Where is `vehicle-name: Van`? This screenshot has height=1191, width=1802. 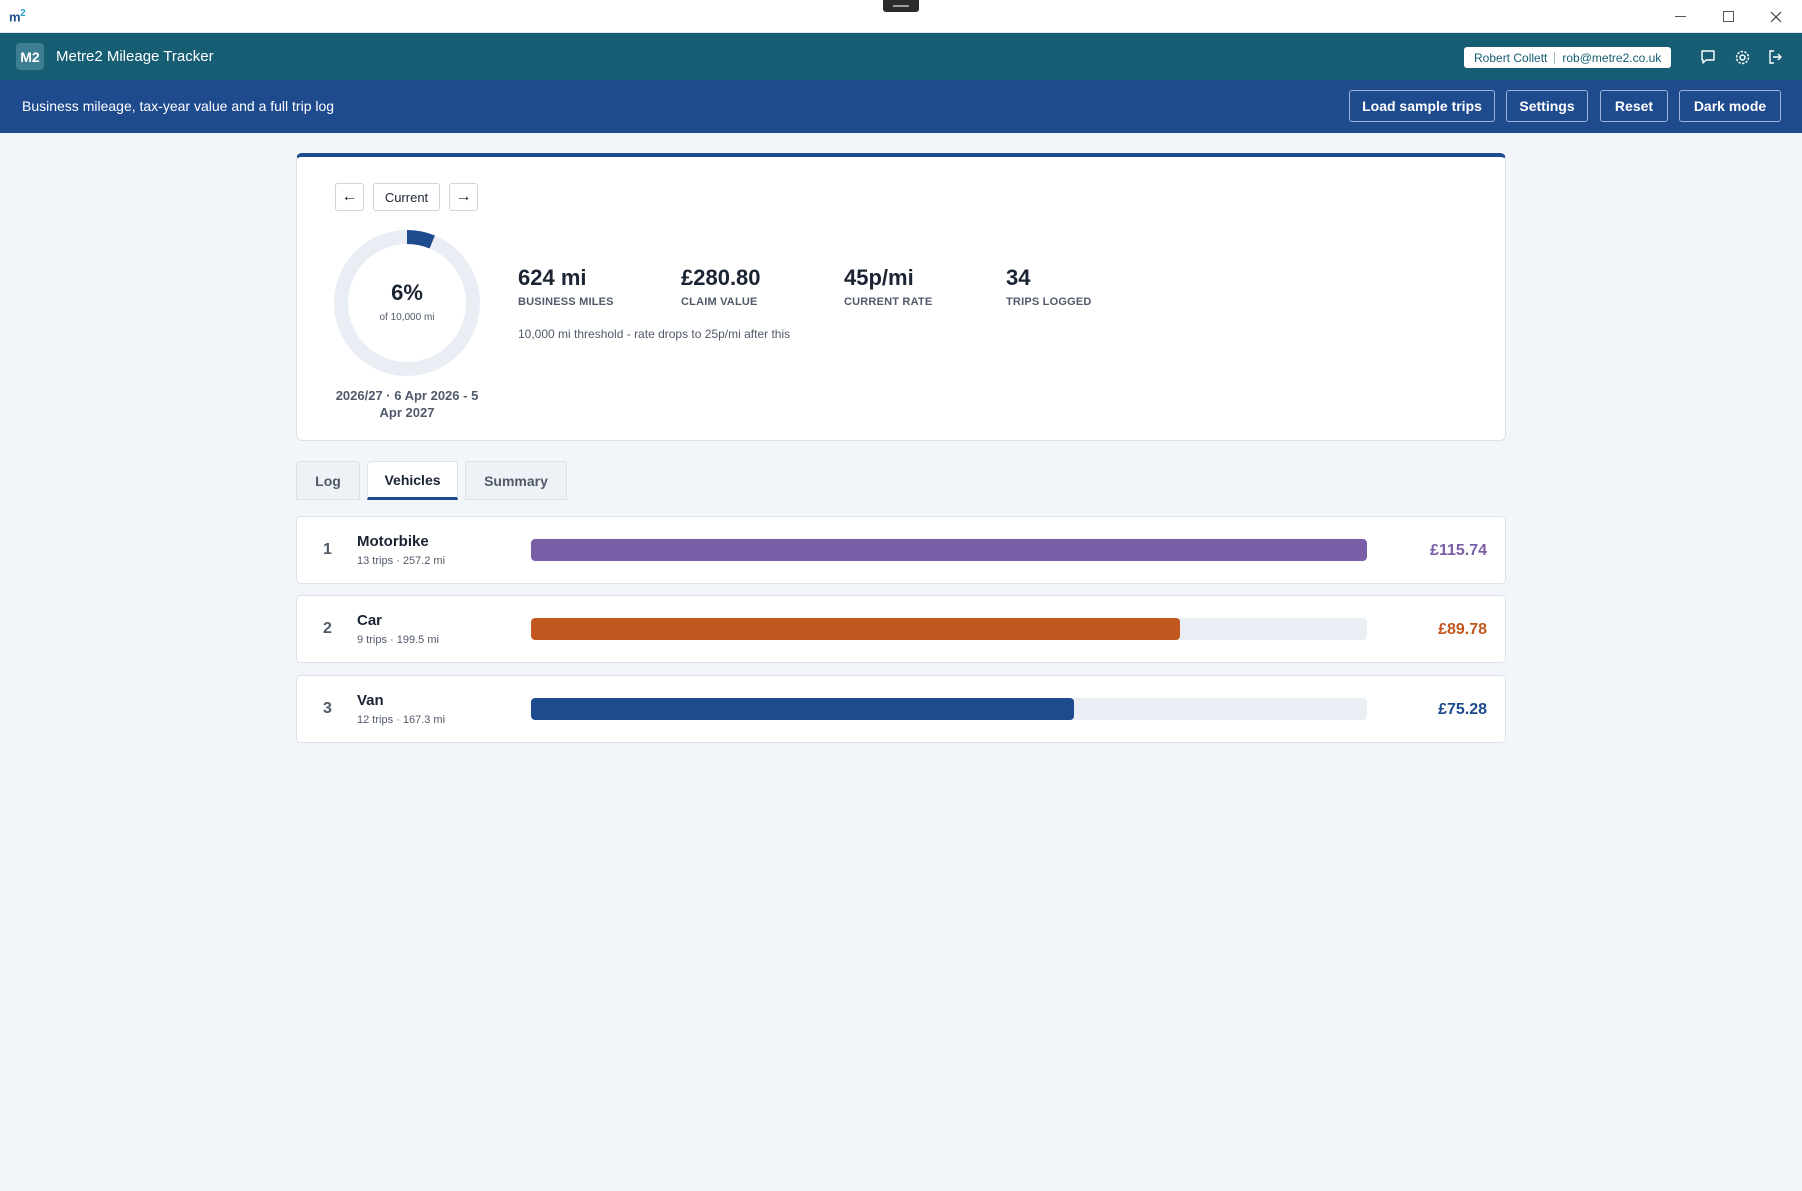 vehicle-name: Van is located at coordinates (370, 700).